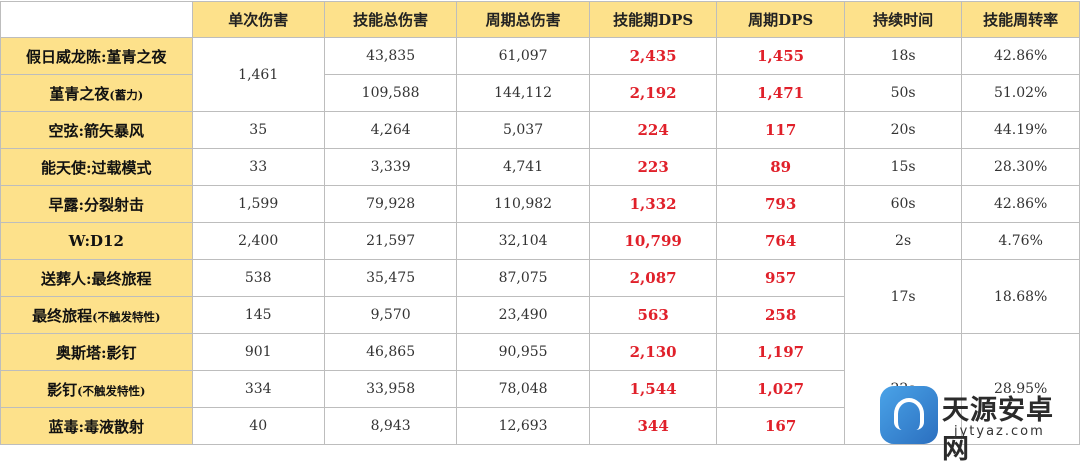  Describe the element at coordinates (780, 278) in the screenshot. I see `cycle-dps-cell: 957` at that location.